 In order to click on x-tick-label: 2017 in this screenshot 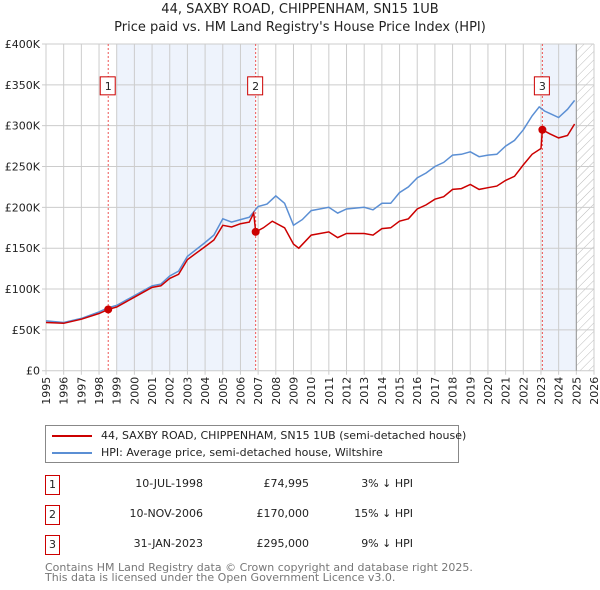, I will do `click(435, 391)`.